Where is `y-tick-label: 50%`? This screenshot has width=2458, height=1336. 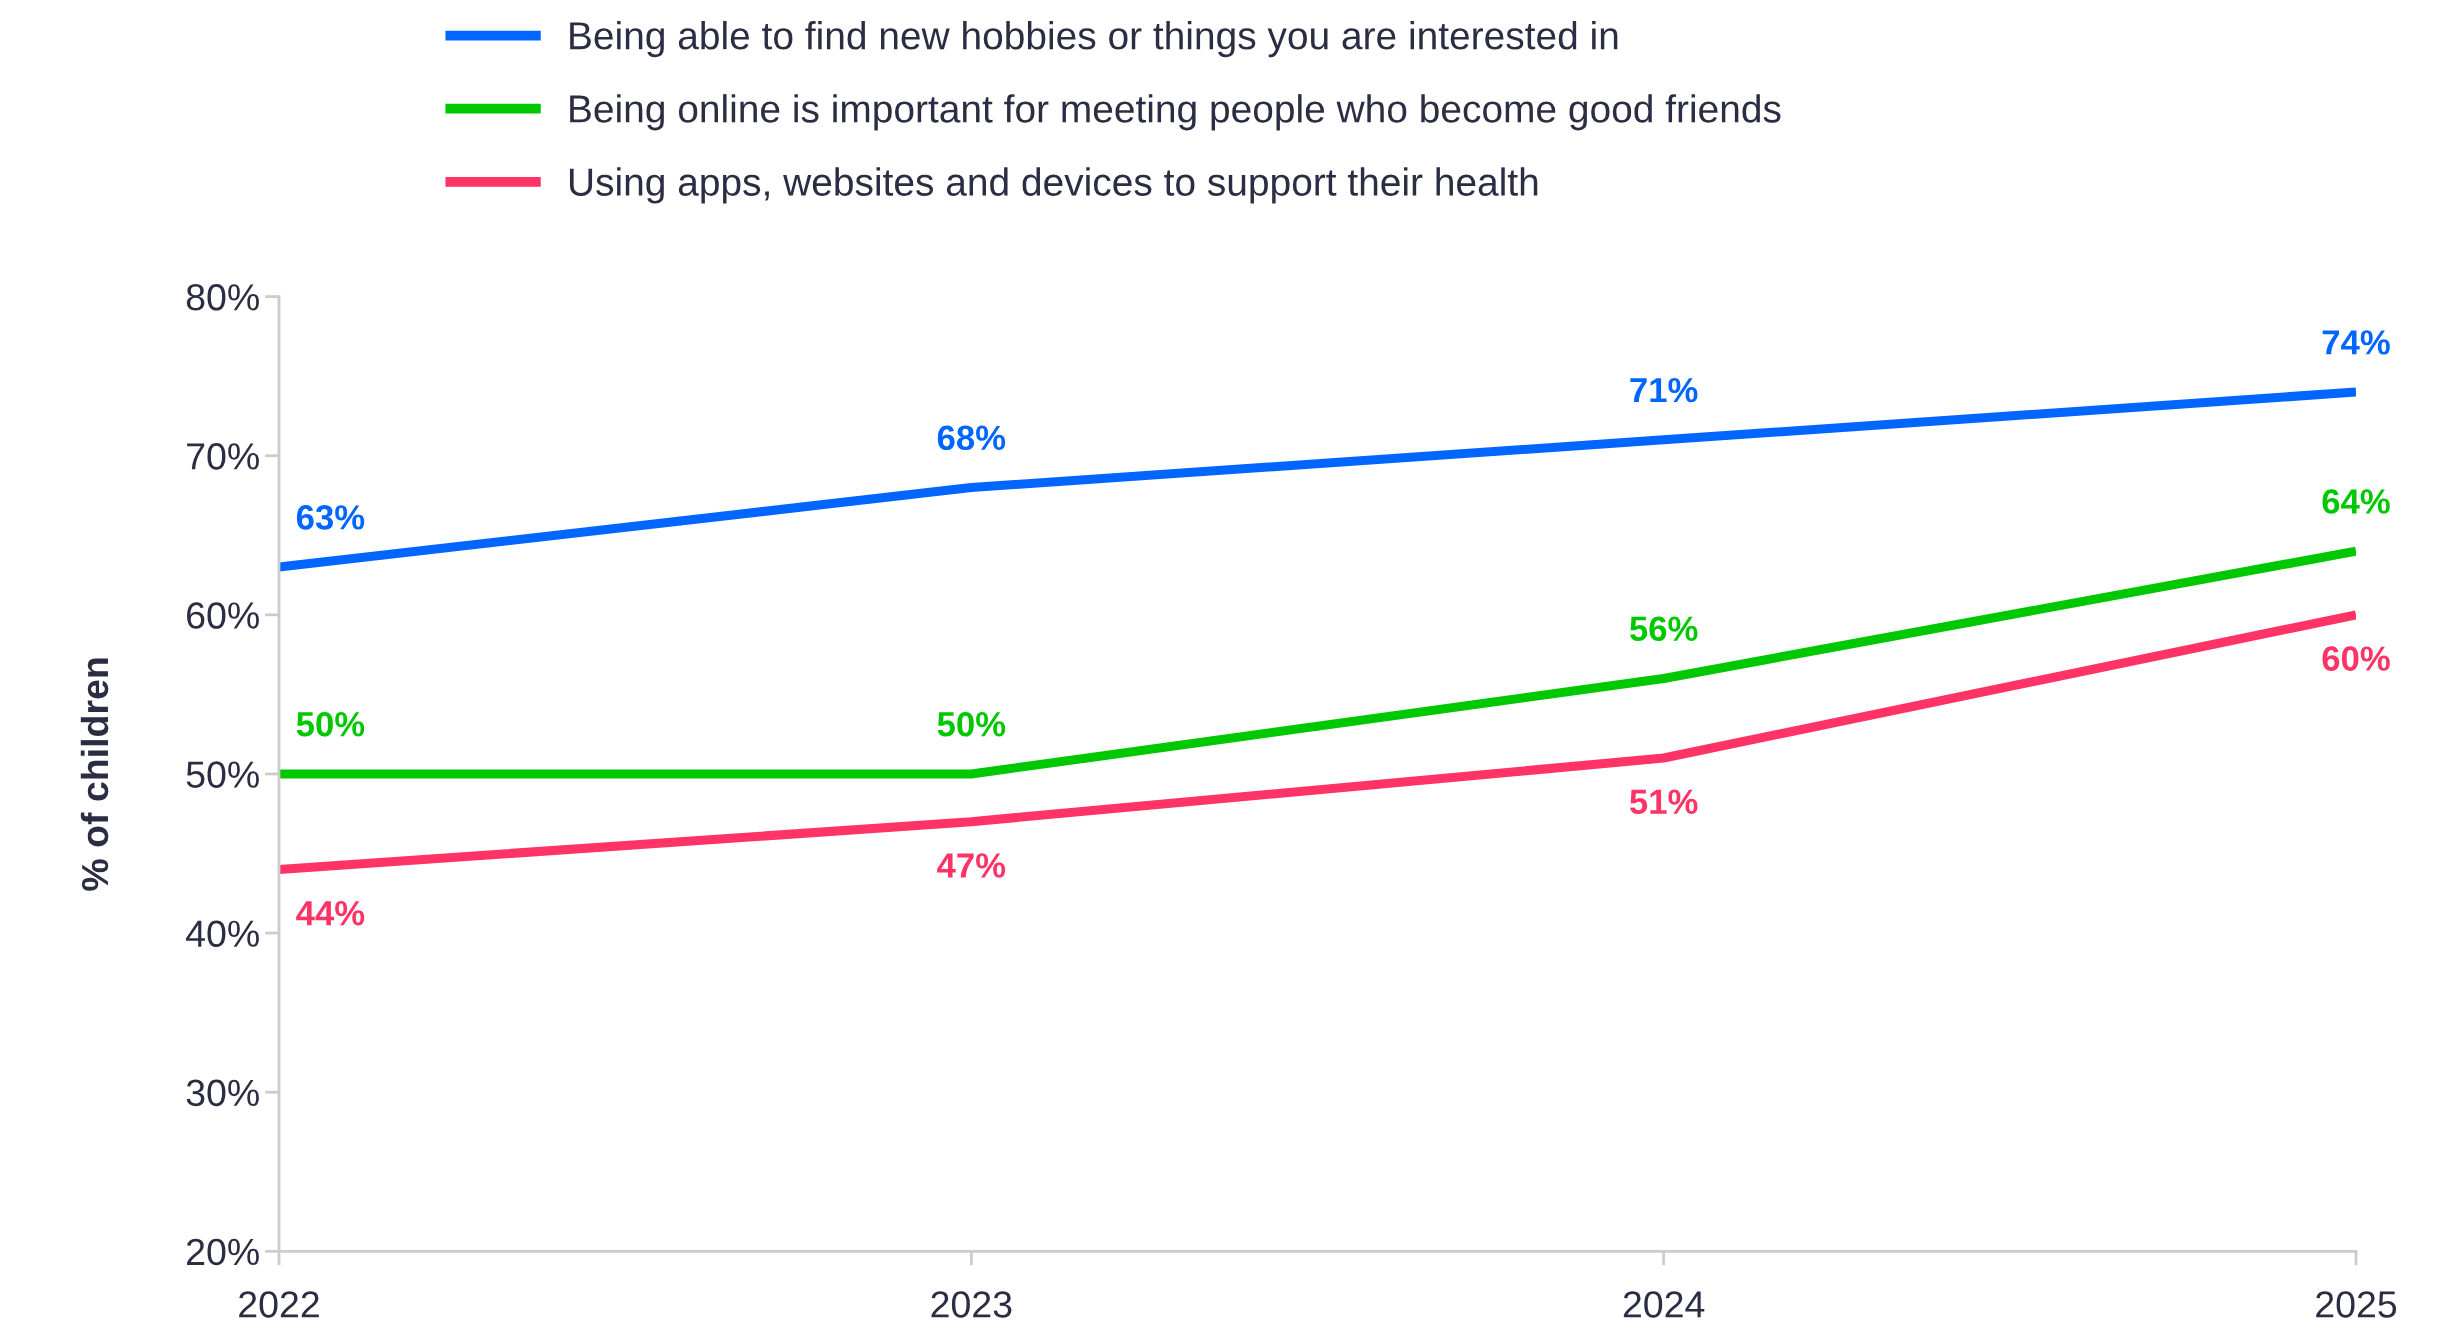 y-tick-label: 50% is located at coordinates (222, 774).